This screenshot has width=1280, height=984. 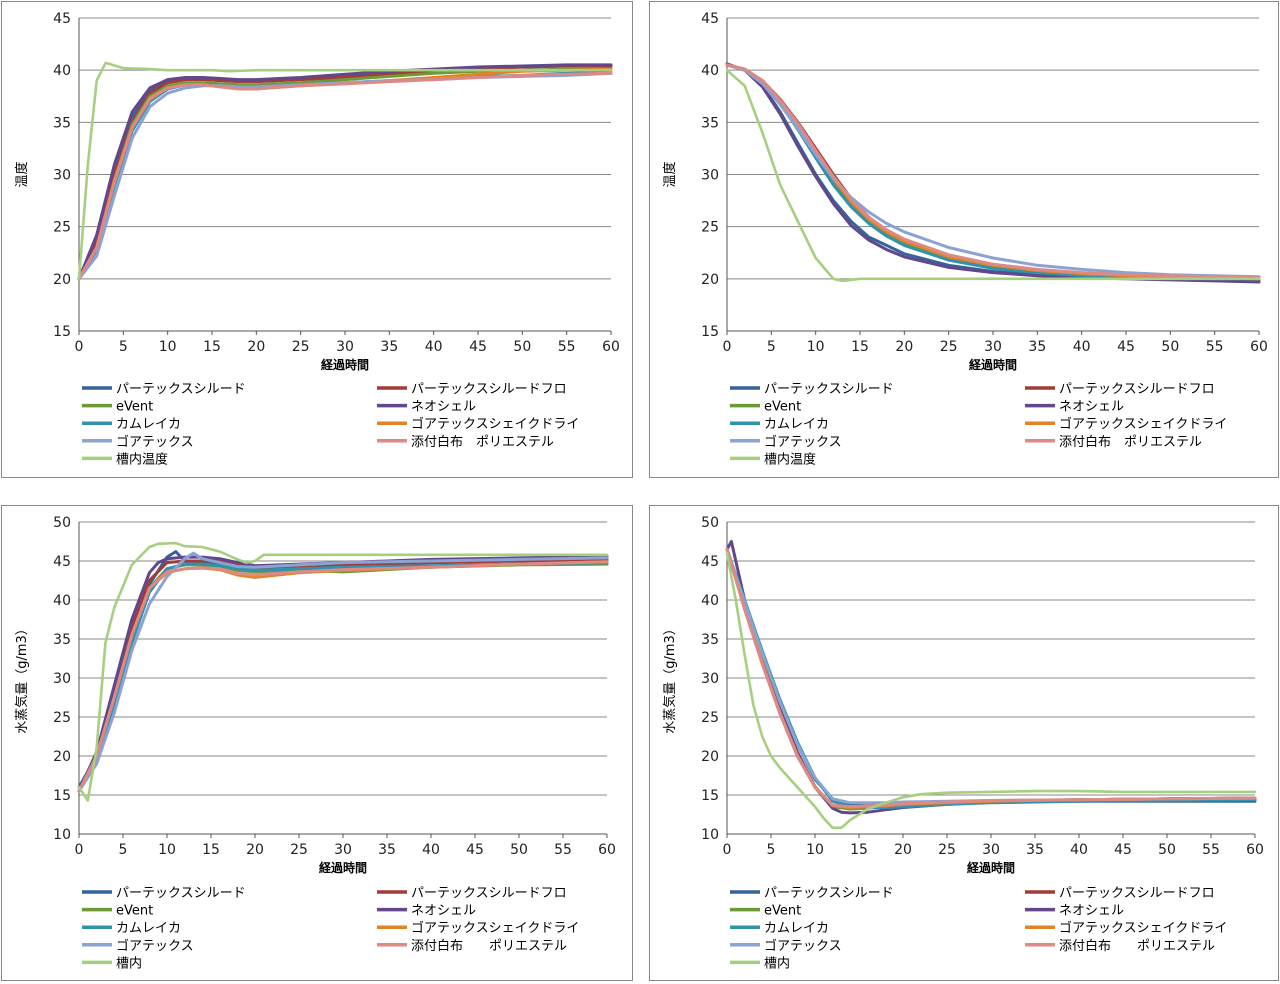 What do you see at coordinates (710, 523) in the screenshot?
I see `y-tick-label: 50` at bounding box center [710, 523].